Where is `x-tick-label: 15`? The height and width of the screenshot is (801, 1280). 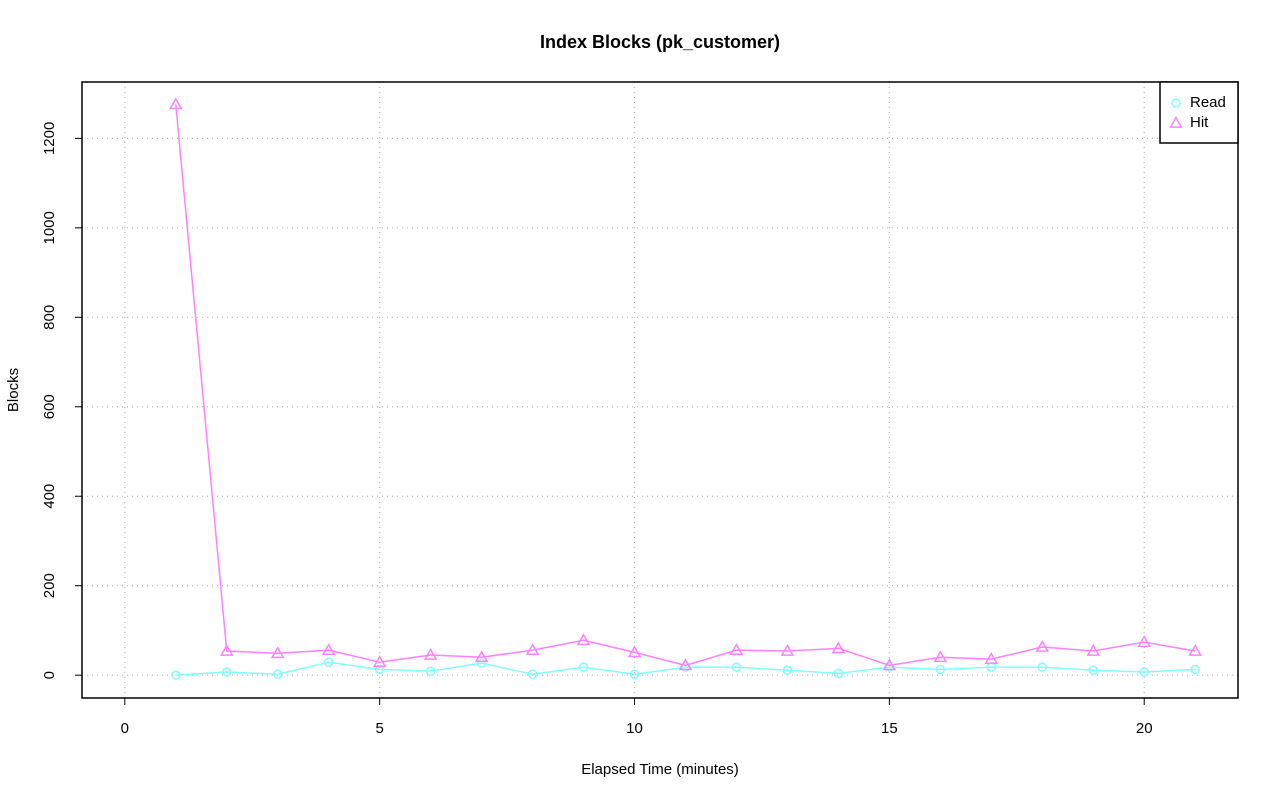 x-tick-label: 15 is located at coordinates (889, 728).